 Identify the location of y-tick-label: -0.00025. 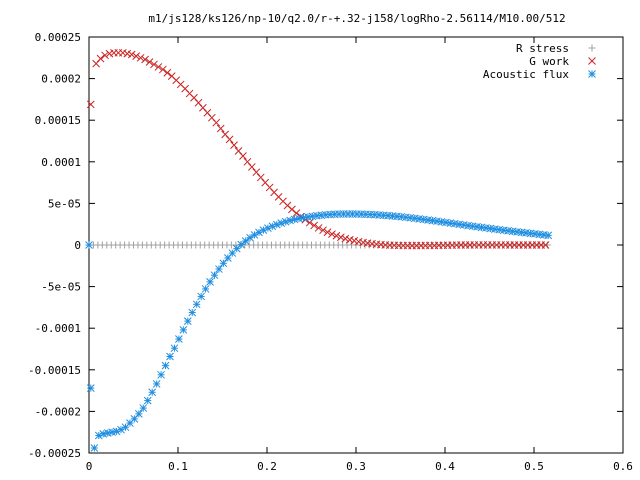
(54, 453).